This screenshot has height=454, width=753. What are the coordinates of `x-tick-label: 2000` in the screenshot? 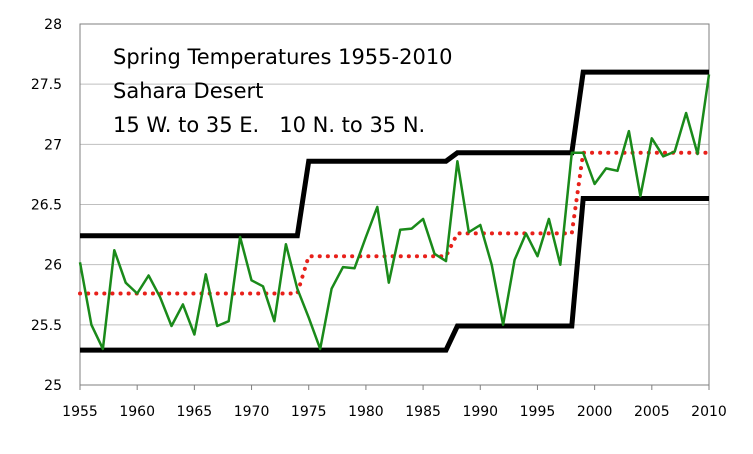 It's located at (595, 412).